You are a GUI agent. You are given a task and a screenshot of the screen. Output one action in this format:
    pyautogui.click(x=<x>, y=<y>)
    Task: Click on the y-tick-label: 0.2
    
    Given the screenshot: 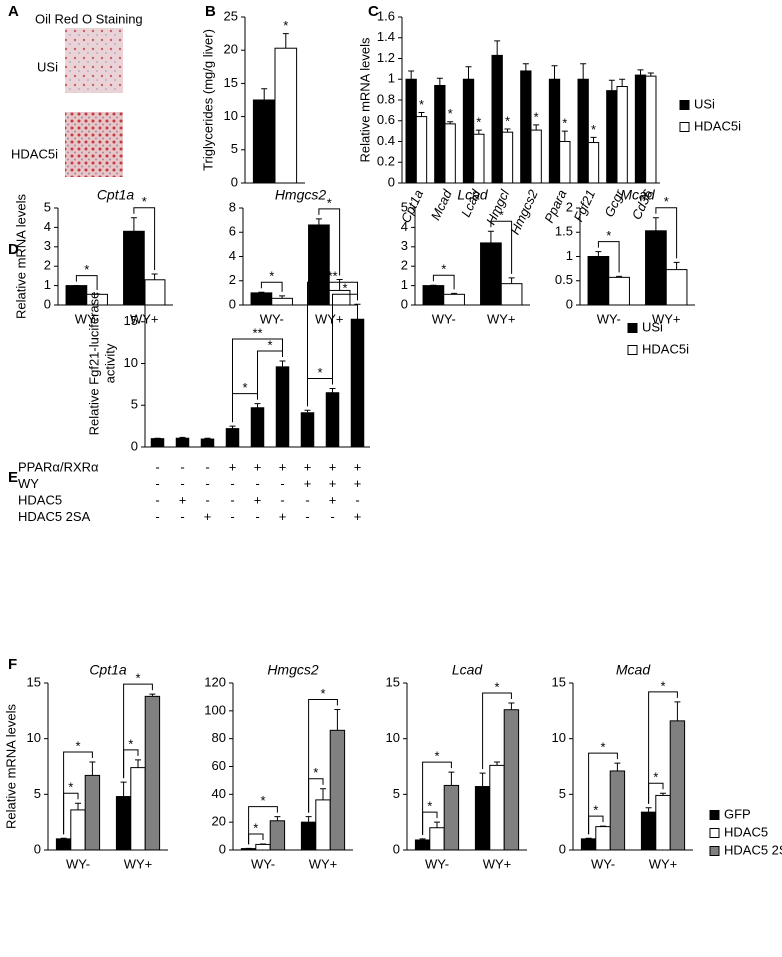 What is the action you would take?
    pyautogui.click(x=386, y=161)
    